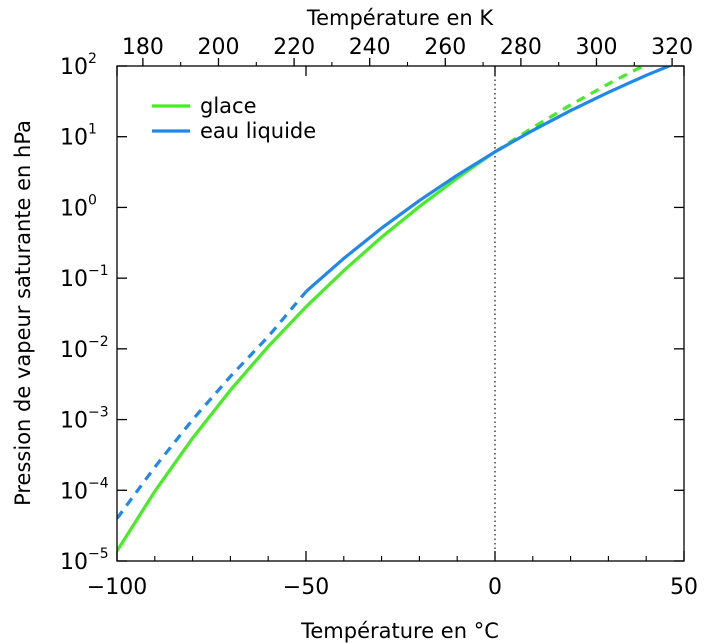 The height and width of the screenshot is (643, 706). I want to click on y-tick-label-4: 10⁻¹, so click(84, 277).